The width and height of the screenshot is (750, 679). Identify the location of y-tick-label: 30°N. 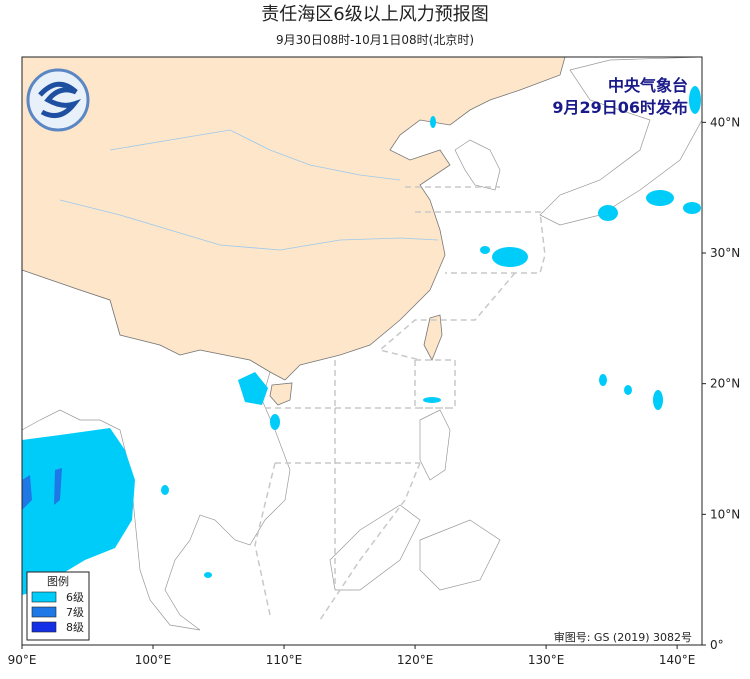
(725, 253).